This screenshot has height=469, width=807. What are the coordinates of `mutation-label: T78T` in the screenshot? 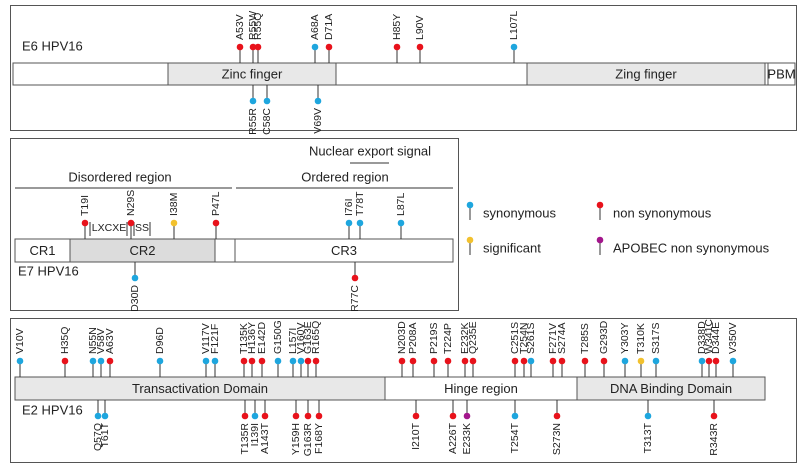 It's located at (360, 203).